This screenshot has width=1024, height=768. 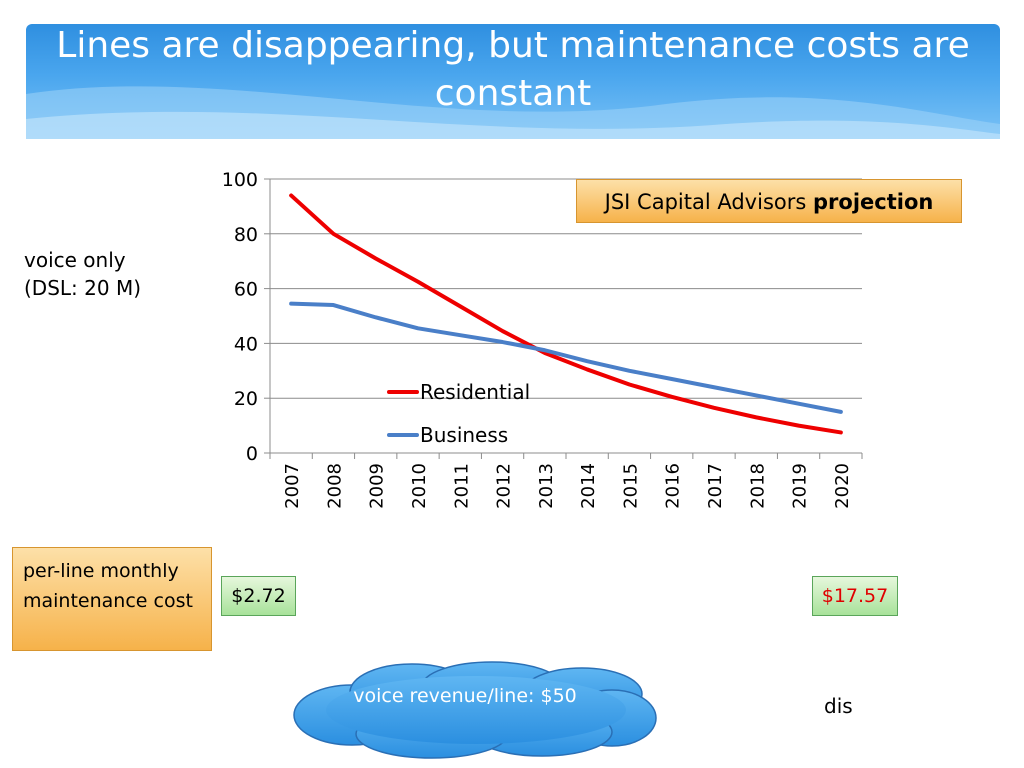 I want to click on x-tick-label: 2008, so click(x=334, y=486).